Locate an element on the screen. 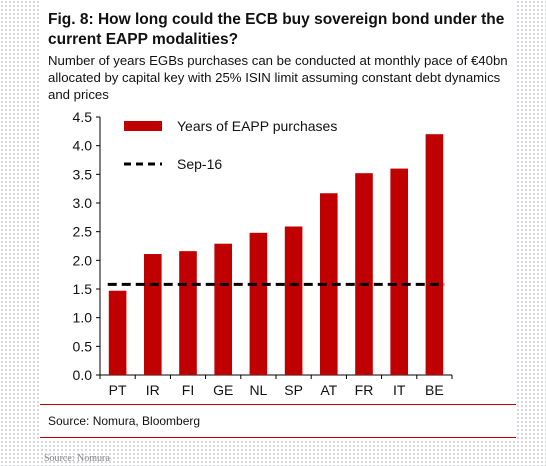 This screenshot has width=546, height=466. x-tick-label: FI is located at coordinates (188, 390).